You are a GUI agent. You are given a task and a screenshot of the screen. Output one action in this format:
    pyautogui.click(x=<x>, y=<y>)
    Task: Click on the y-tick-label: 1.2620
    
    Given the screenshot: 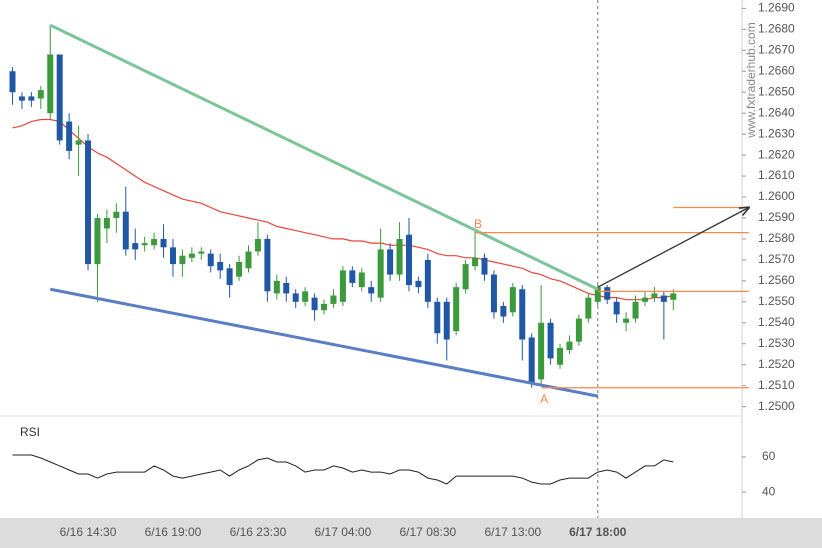 What is the action you would take?
    pyautogui.click(x=776, y=154)
    